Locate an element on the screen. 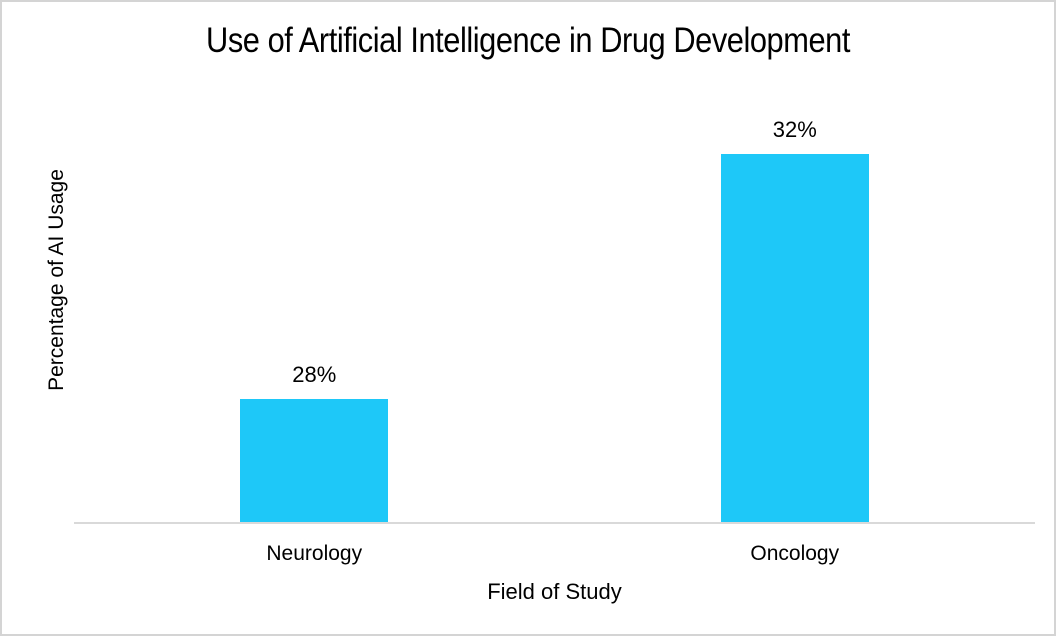 This screenshot has width=1056, height=636. bar-oncology is located at coordinates (794, 338).